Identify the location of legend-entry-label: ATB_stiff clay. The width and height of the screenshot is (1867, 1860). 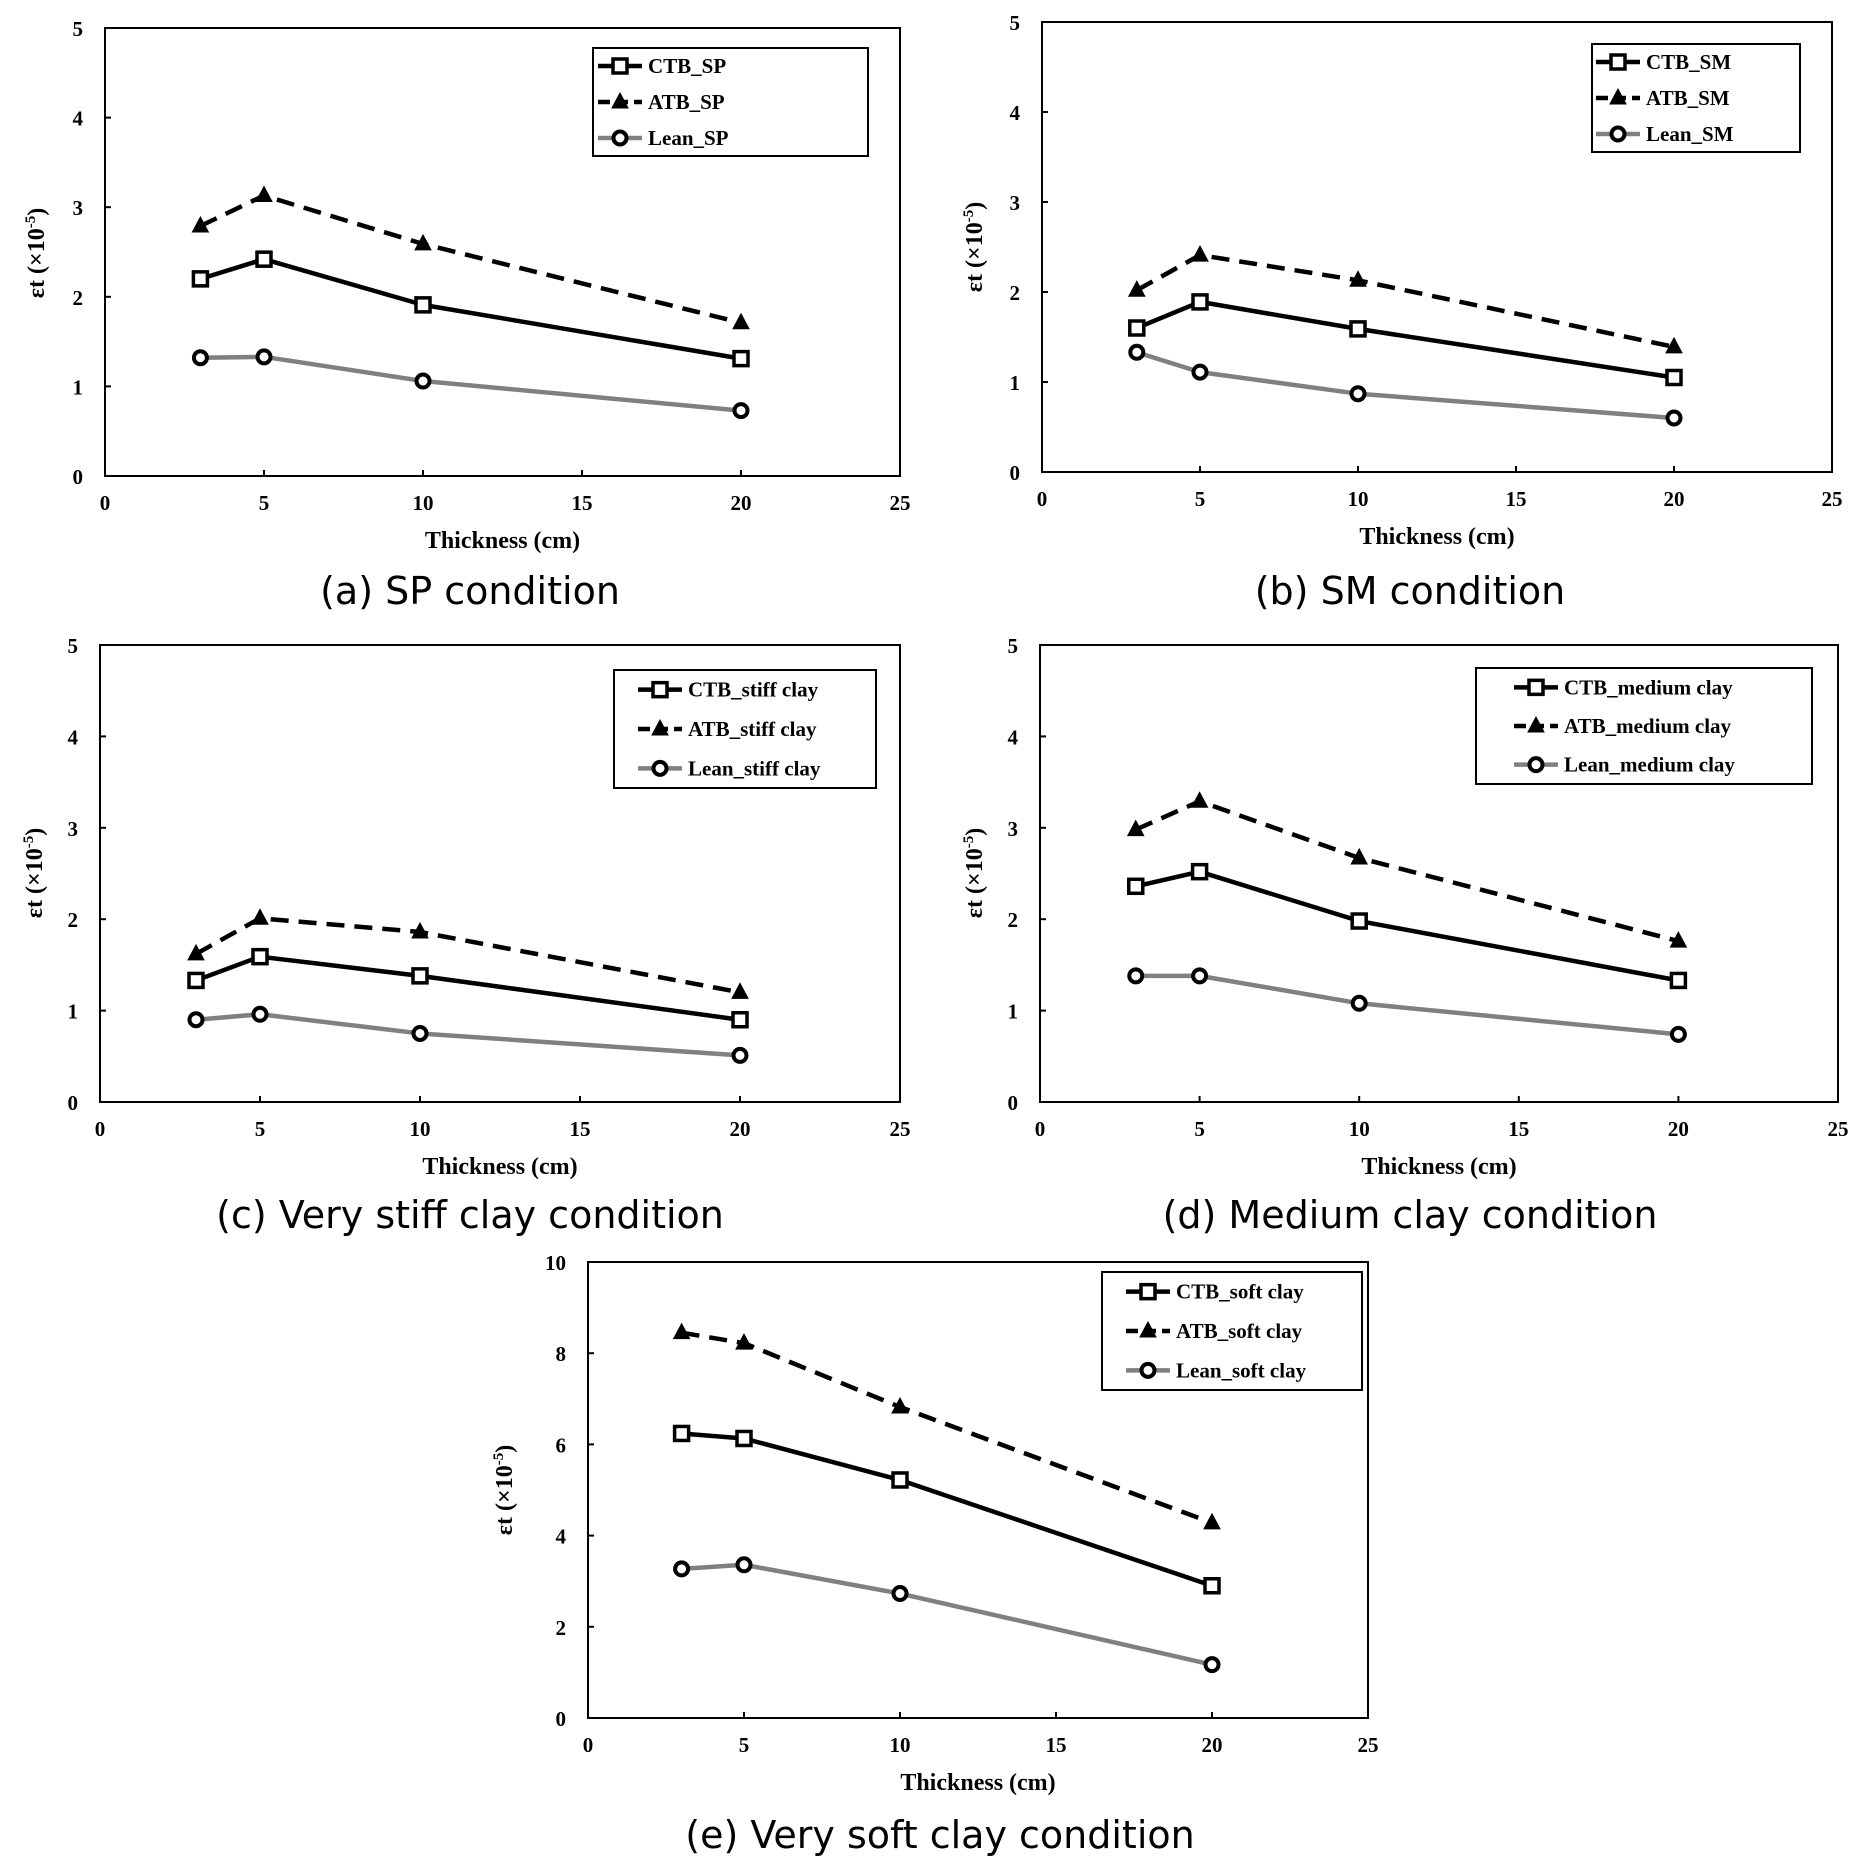
(752, 729).